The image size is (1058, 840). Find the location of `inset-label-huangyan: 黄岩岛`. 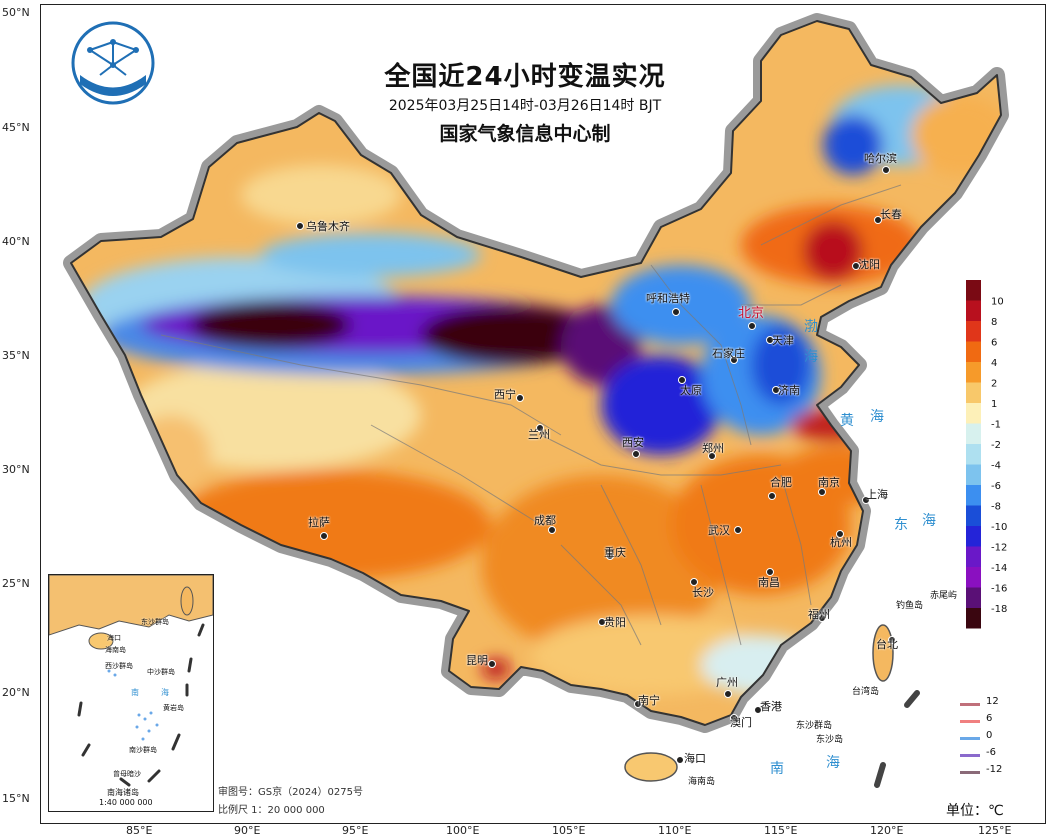

inset-label-huangyan: 黄岩岛 is located at coordinates (173, 708).